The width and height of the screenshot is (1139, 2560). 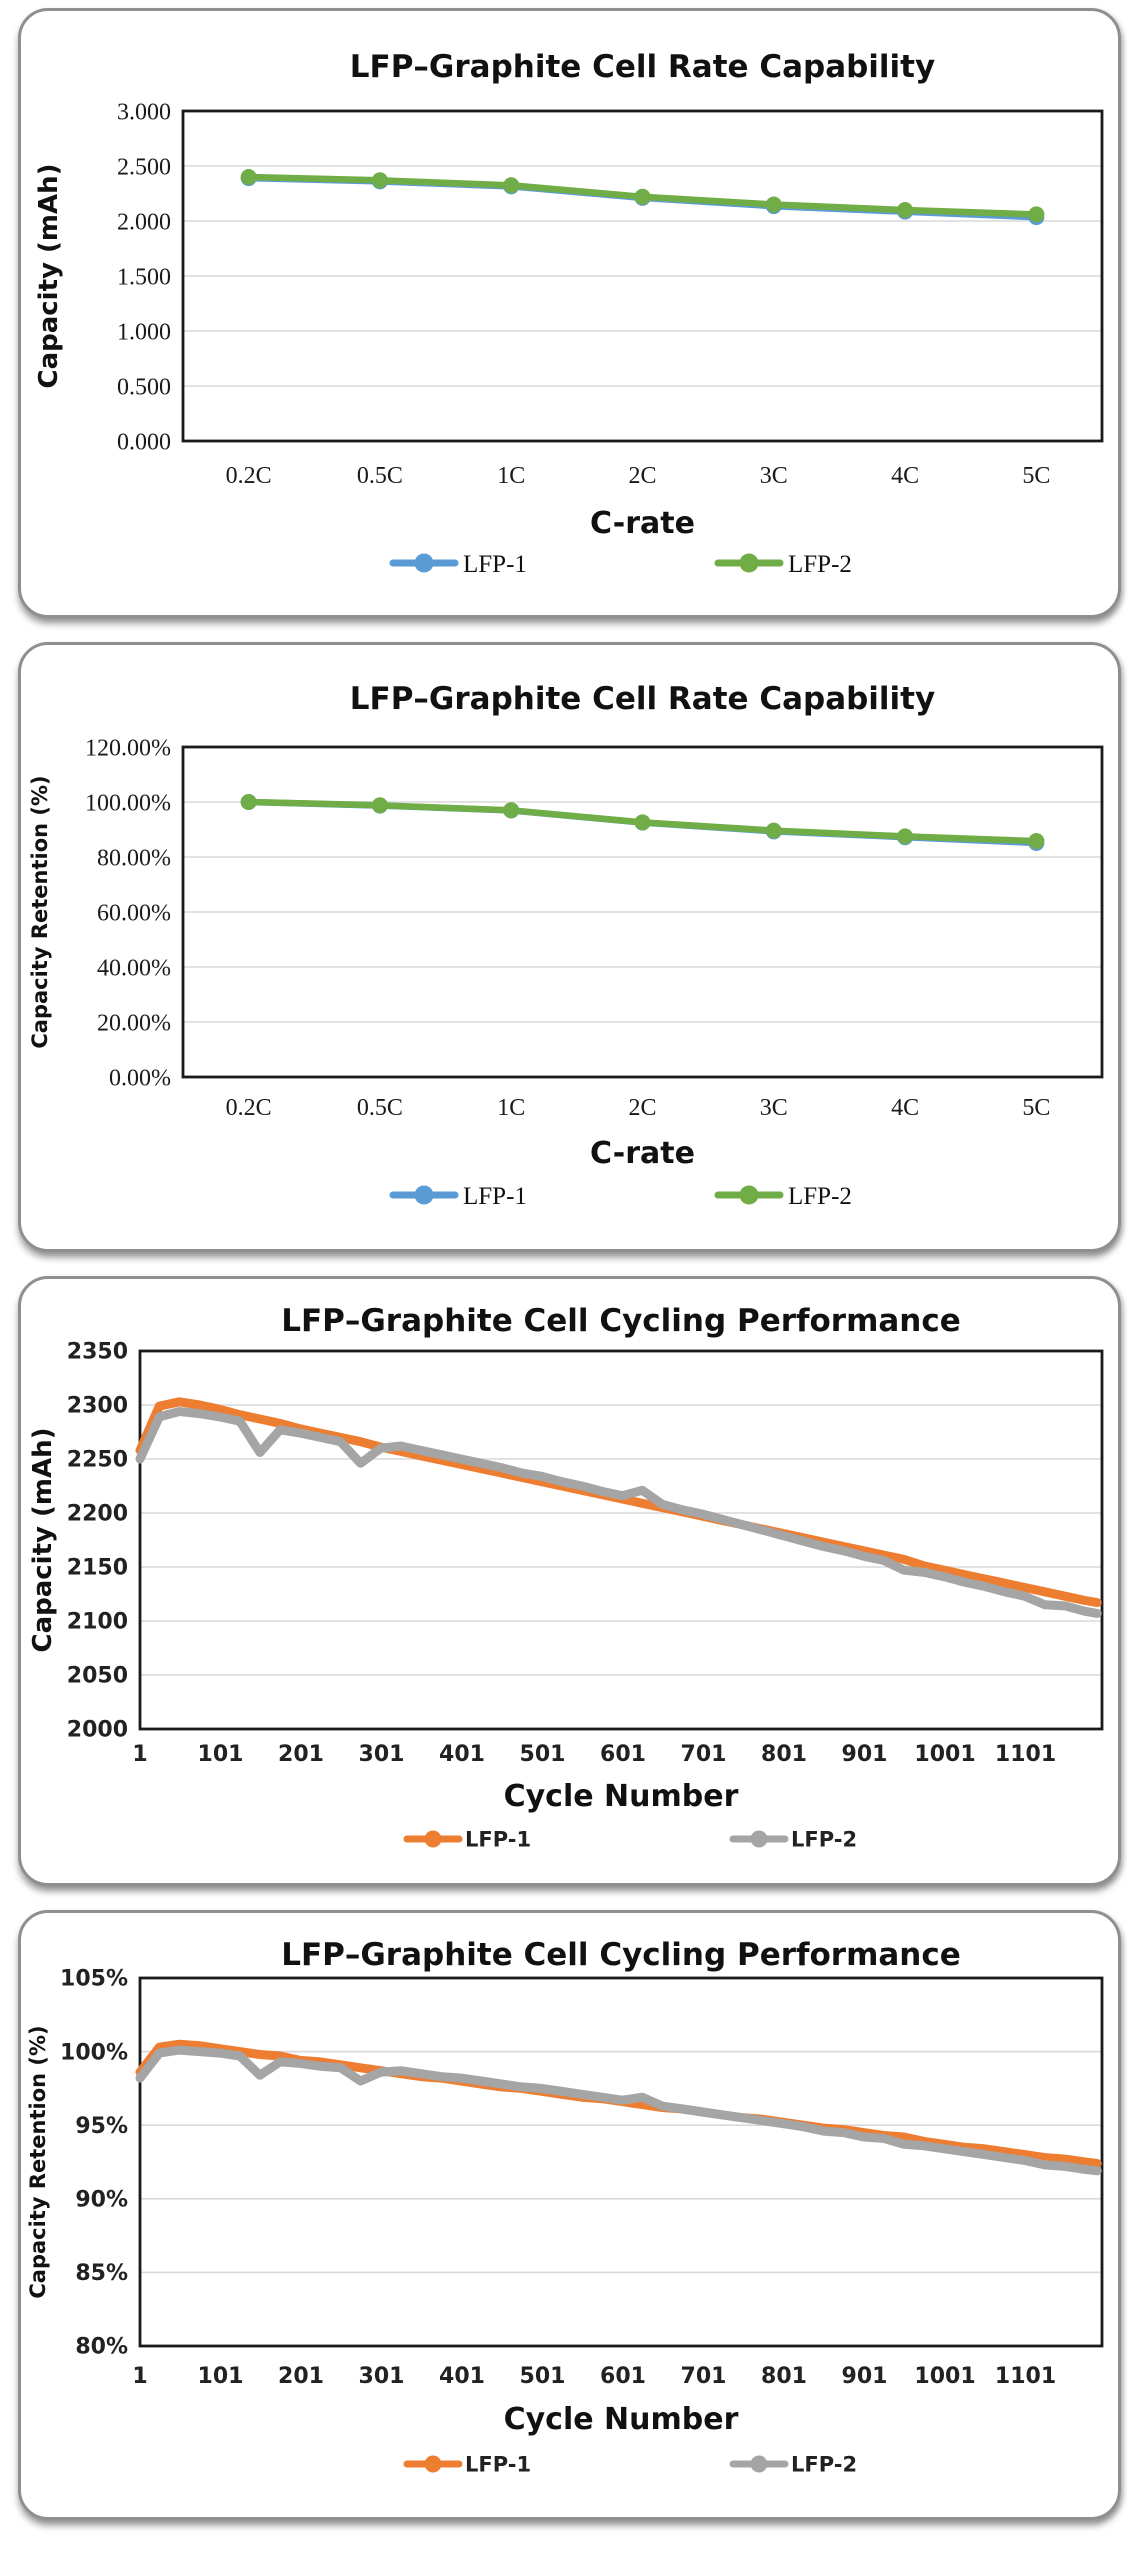 What do you see at coordinates (97, 1352) in the screenshot?
I see `y-tick-label: 2350` at bounding box center [97, 1352].